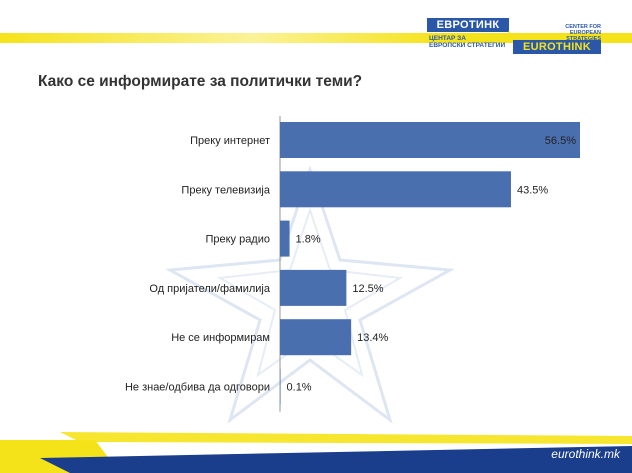 The height and width of the screenshot is (473, 632). I want to click on value-label-3: 12.5%, so click(367, 289).